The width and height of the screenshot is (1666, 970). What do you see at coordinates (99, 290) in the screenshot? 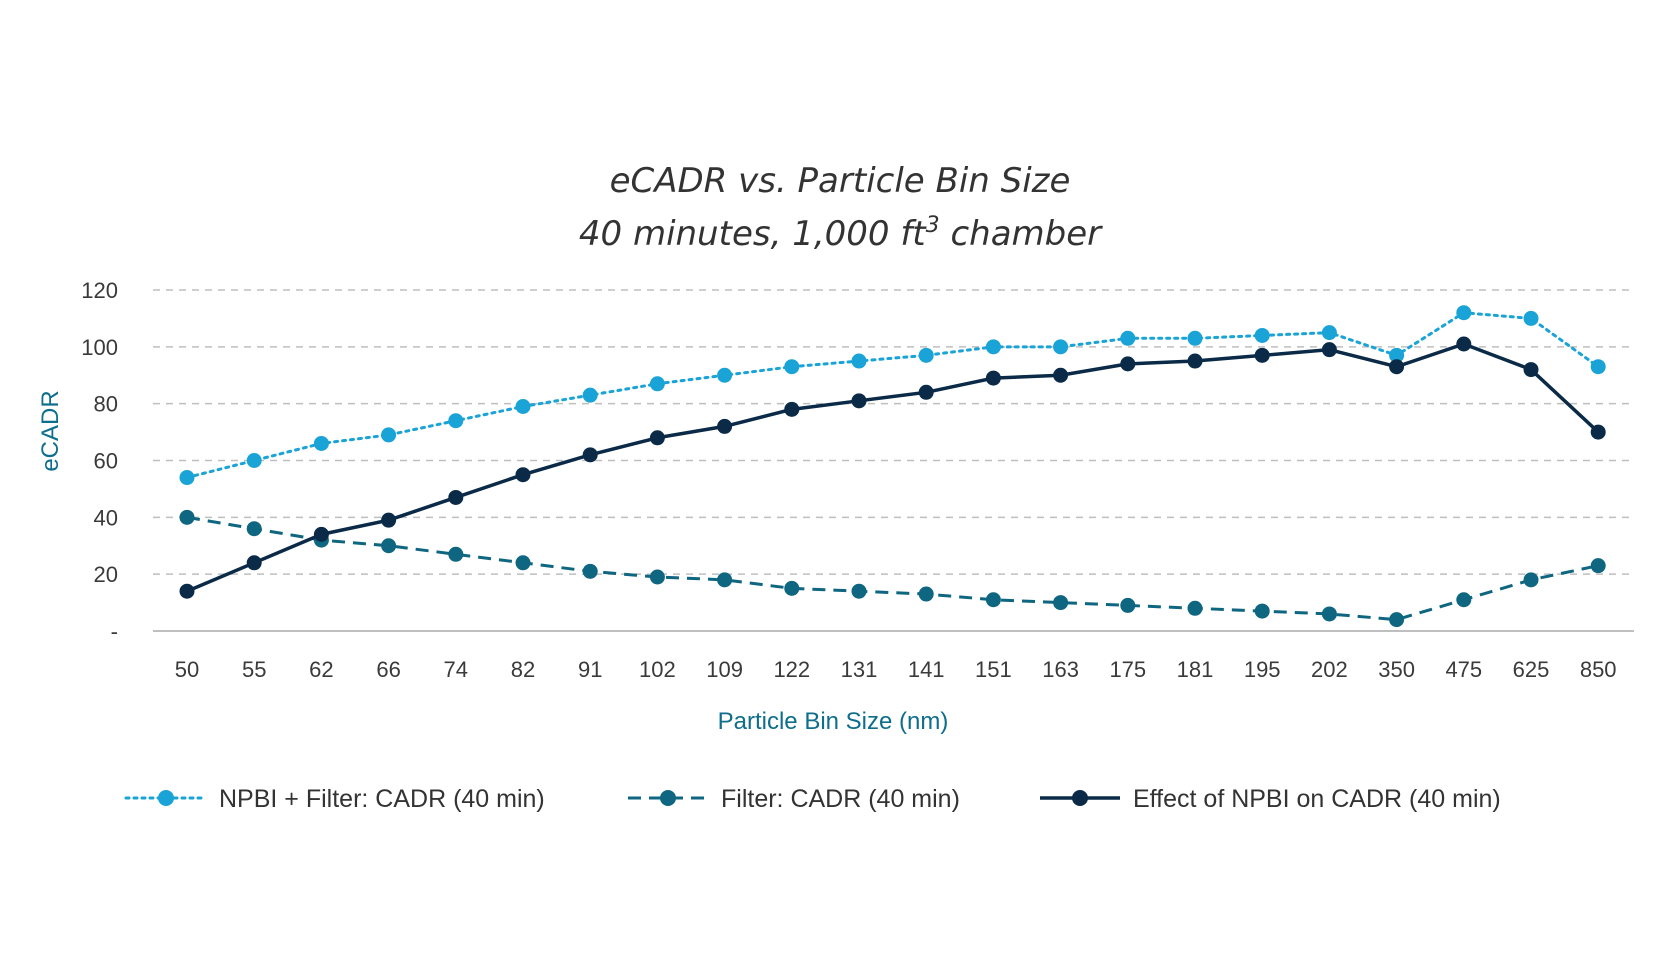
I see `y-tick-label: 120` at bounding box center [99, 290].